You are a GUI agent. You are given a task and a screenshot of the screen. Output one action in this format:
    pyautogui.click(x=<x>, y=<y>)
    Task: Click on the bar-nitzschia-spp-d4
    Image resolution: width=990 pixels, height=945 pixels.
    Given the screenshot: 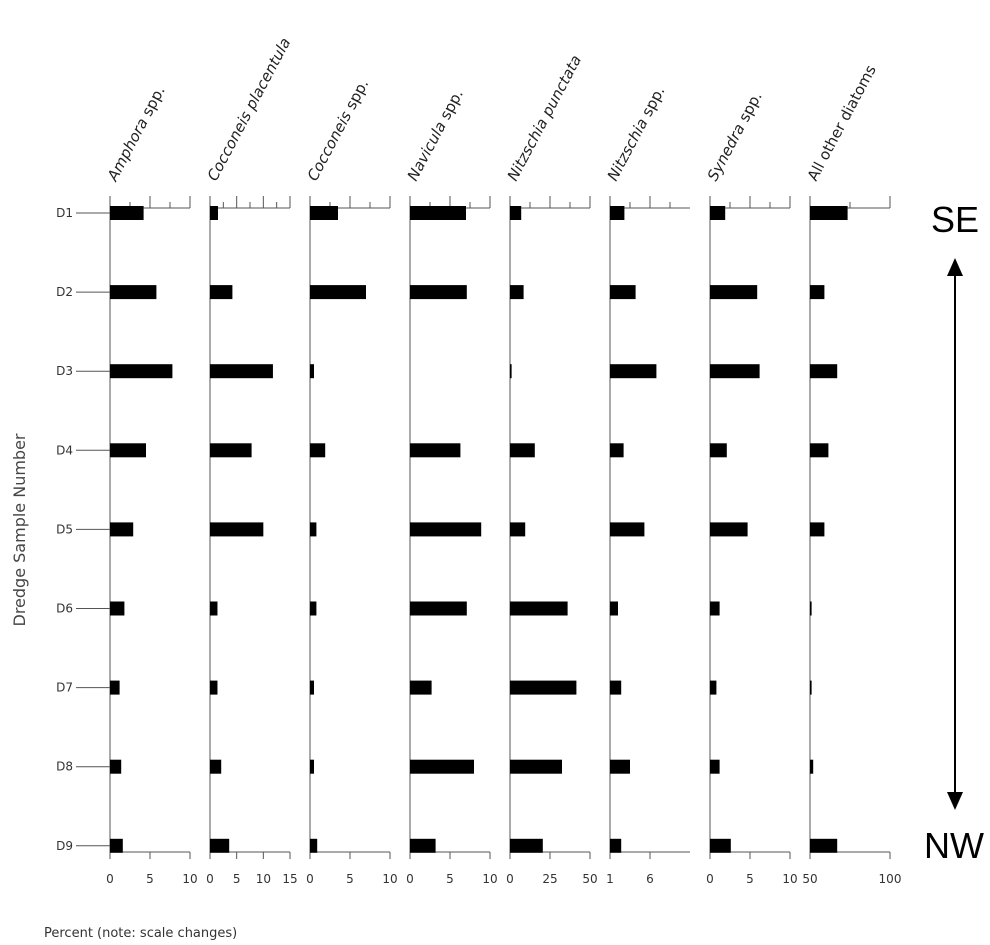 What is the action you would take?
    pyautogui.click(x=617, y=450)
    